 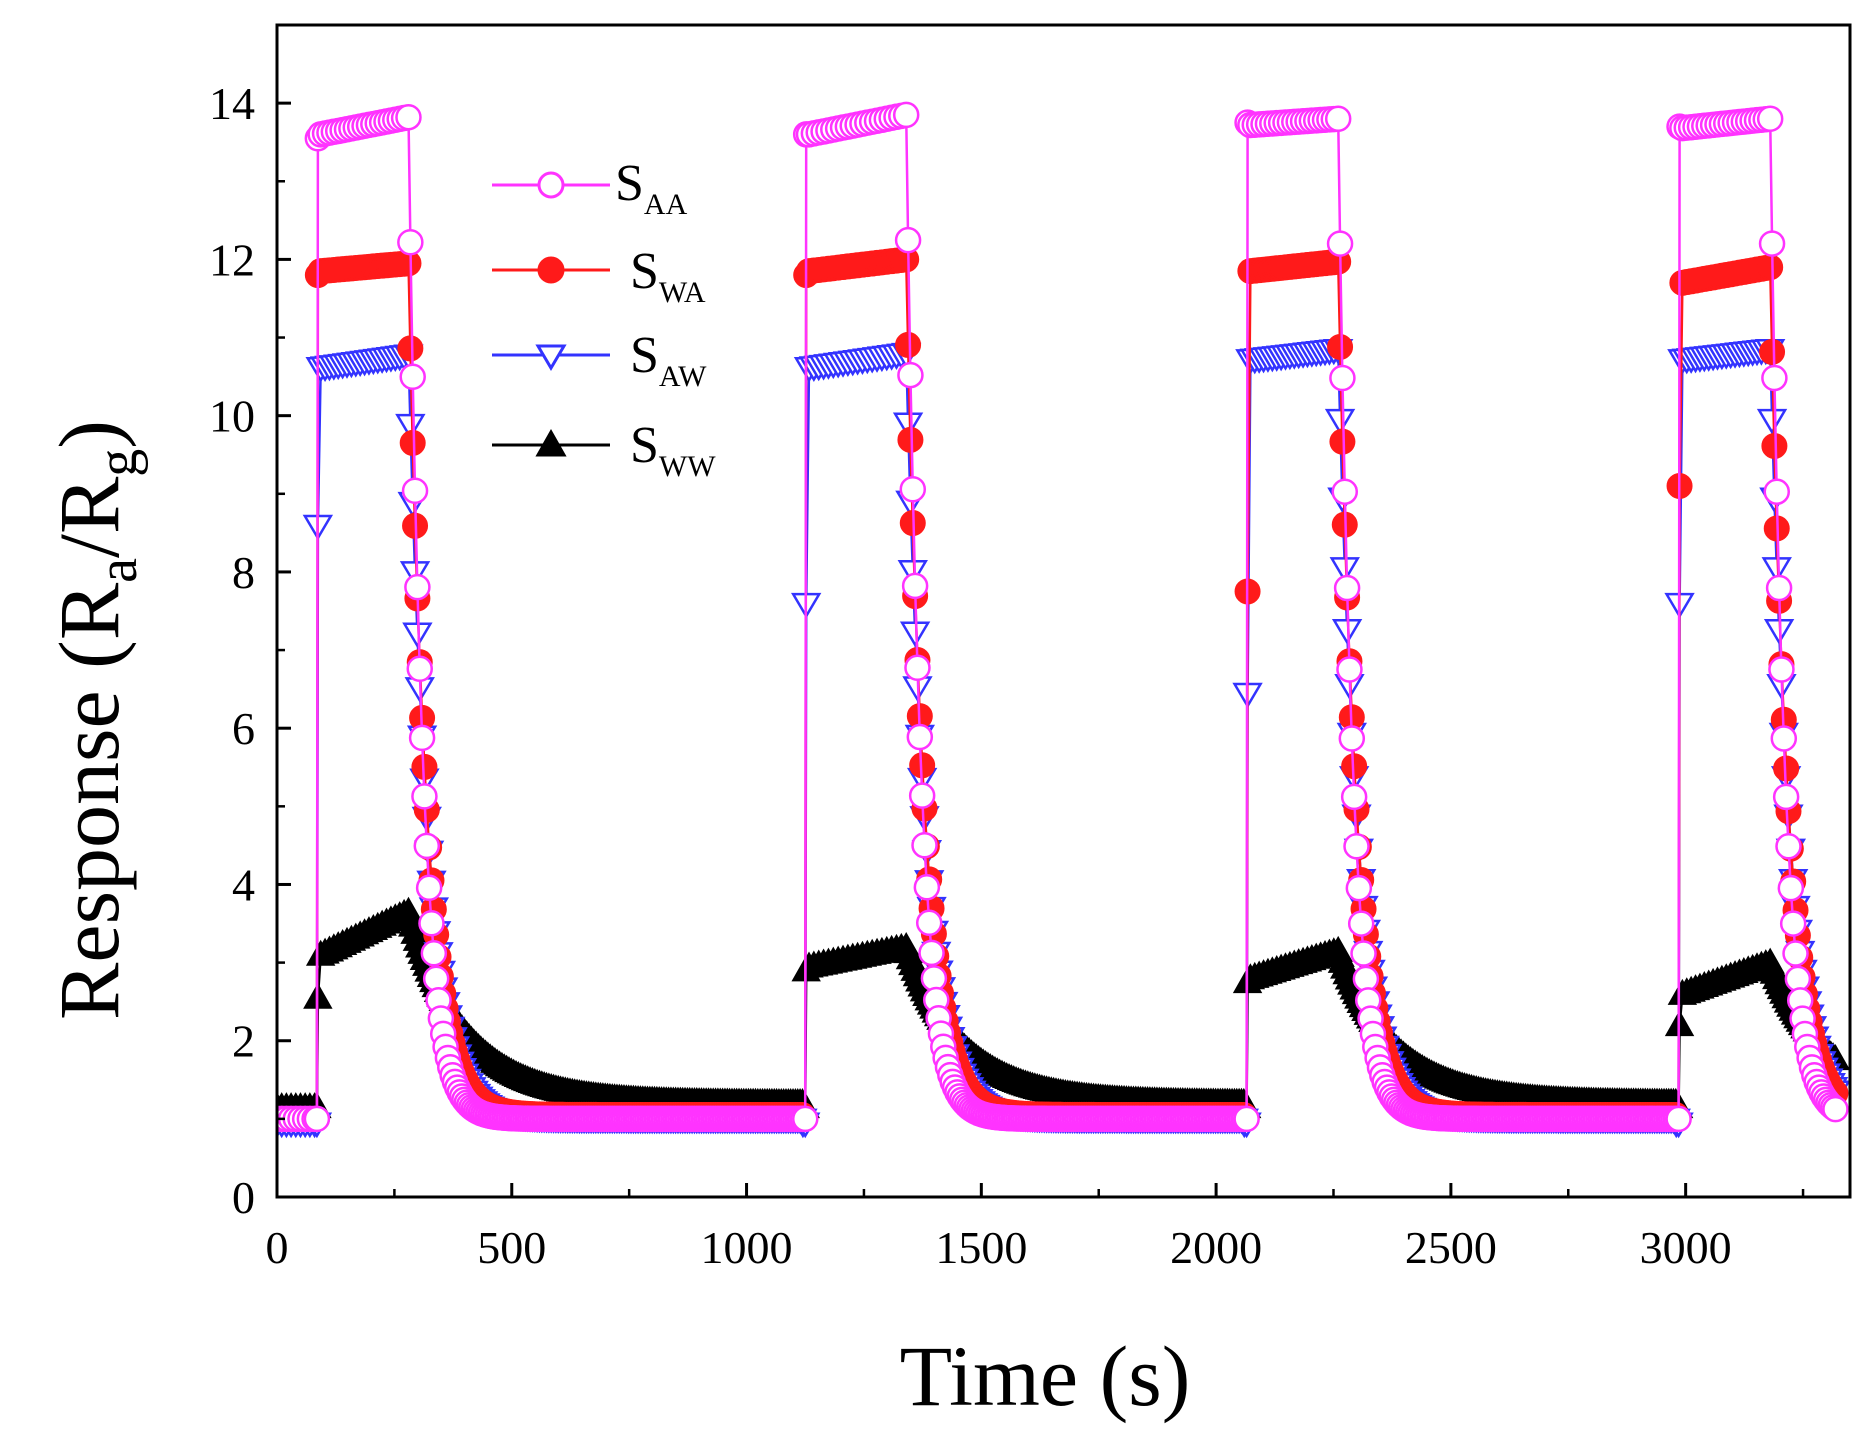 What do you see at coordinates (232, 259) in the screenshot?
I see `y-tick-label: 12` at bounding box center [232, 259].